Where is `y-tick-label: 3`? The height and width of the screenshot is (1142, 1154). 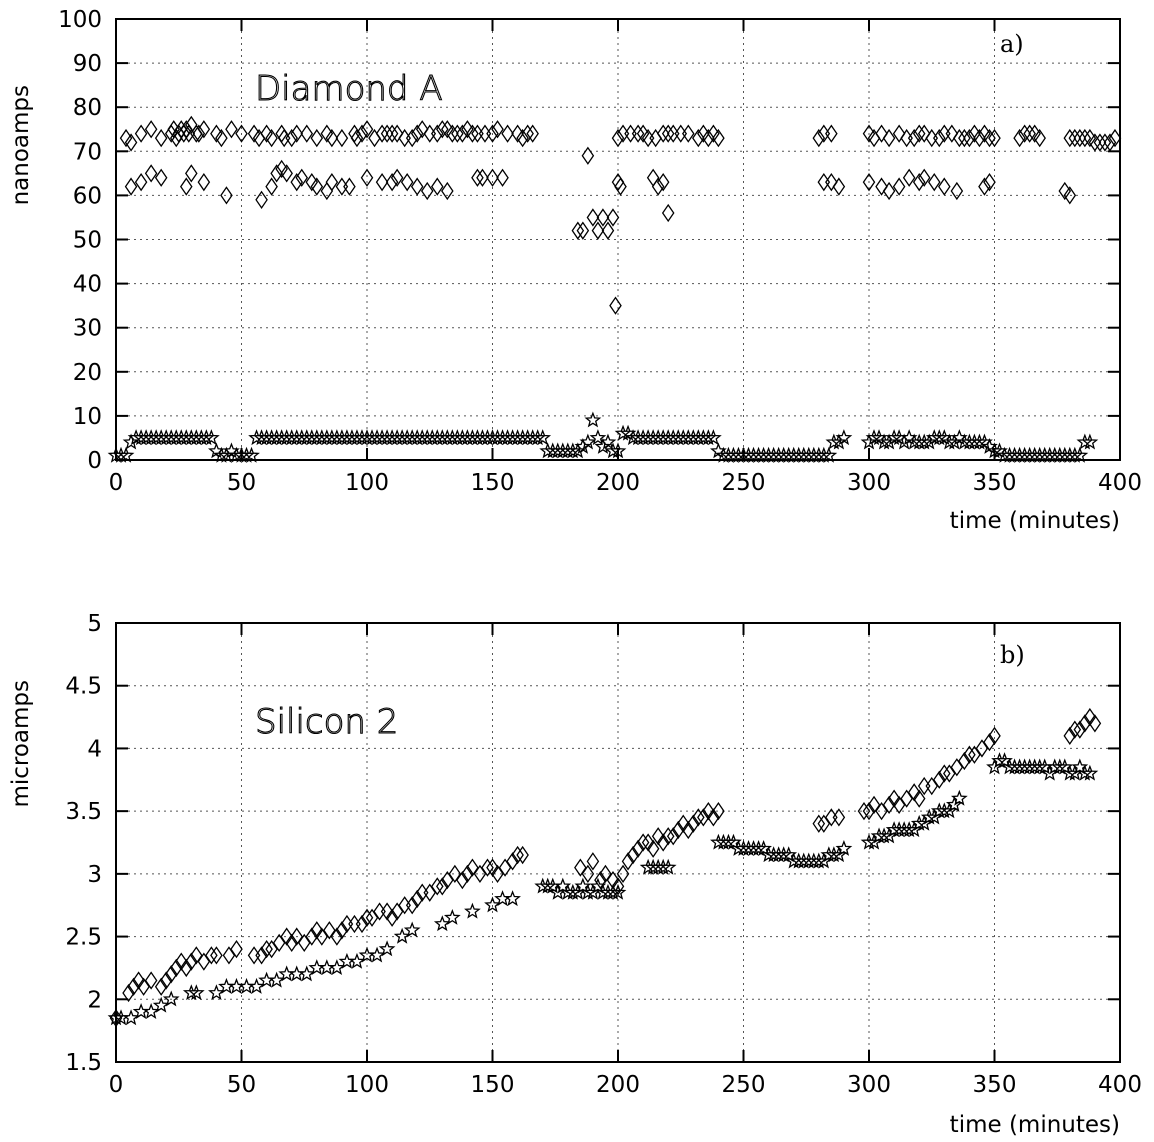
y-tick-label: 3 is located at coordinates (94, 875).